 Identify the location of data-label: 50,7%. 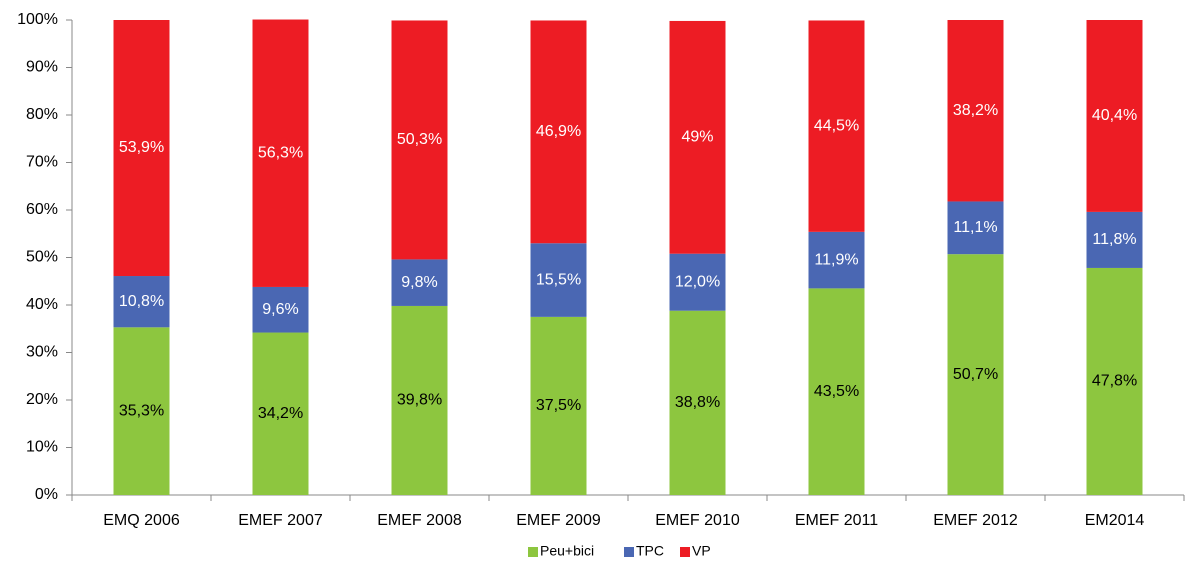
(975, 374).